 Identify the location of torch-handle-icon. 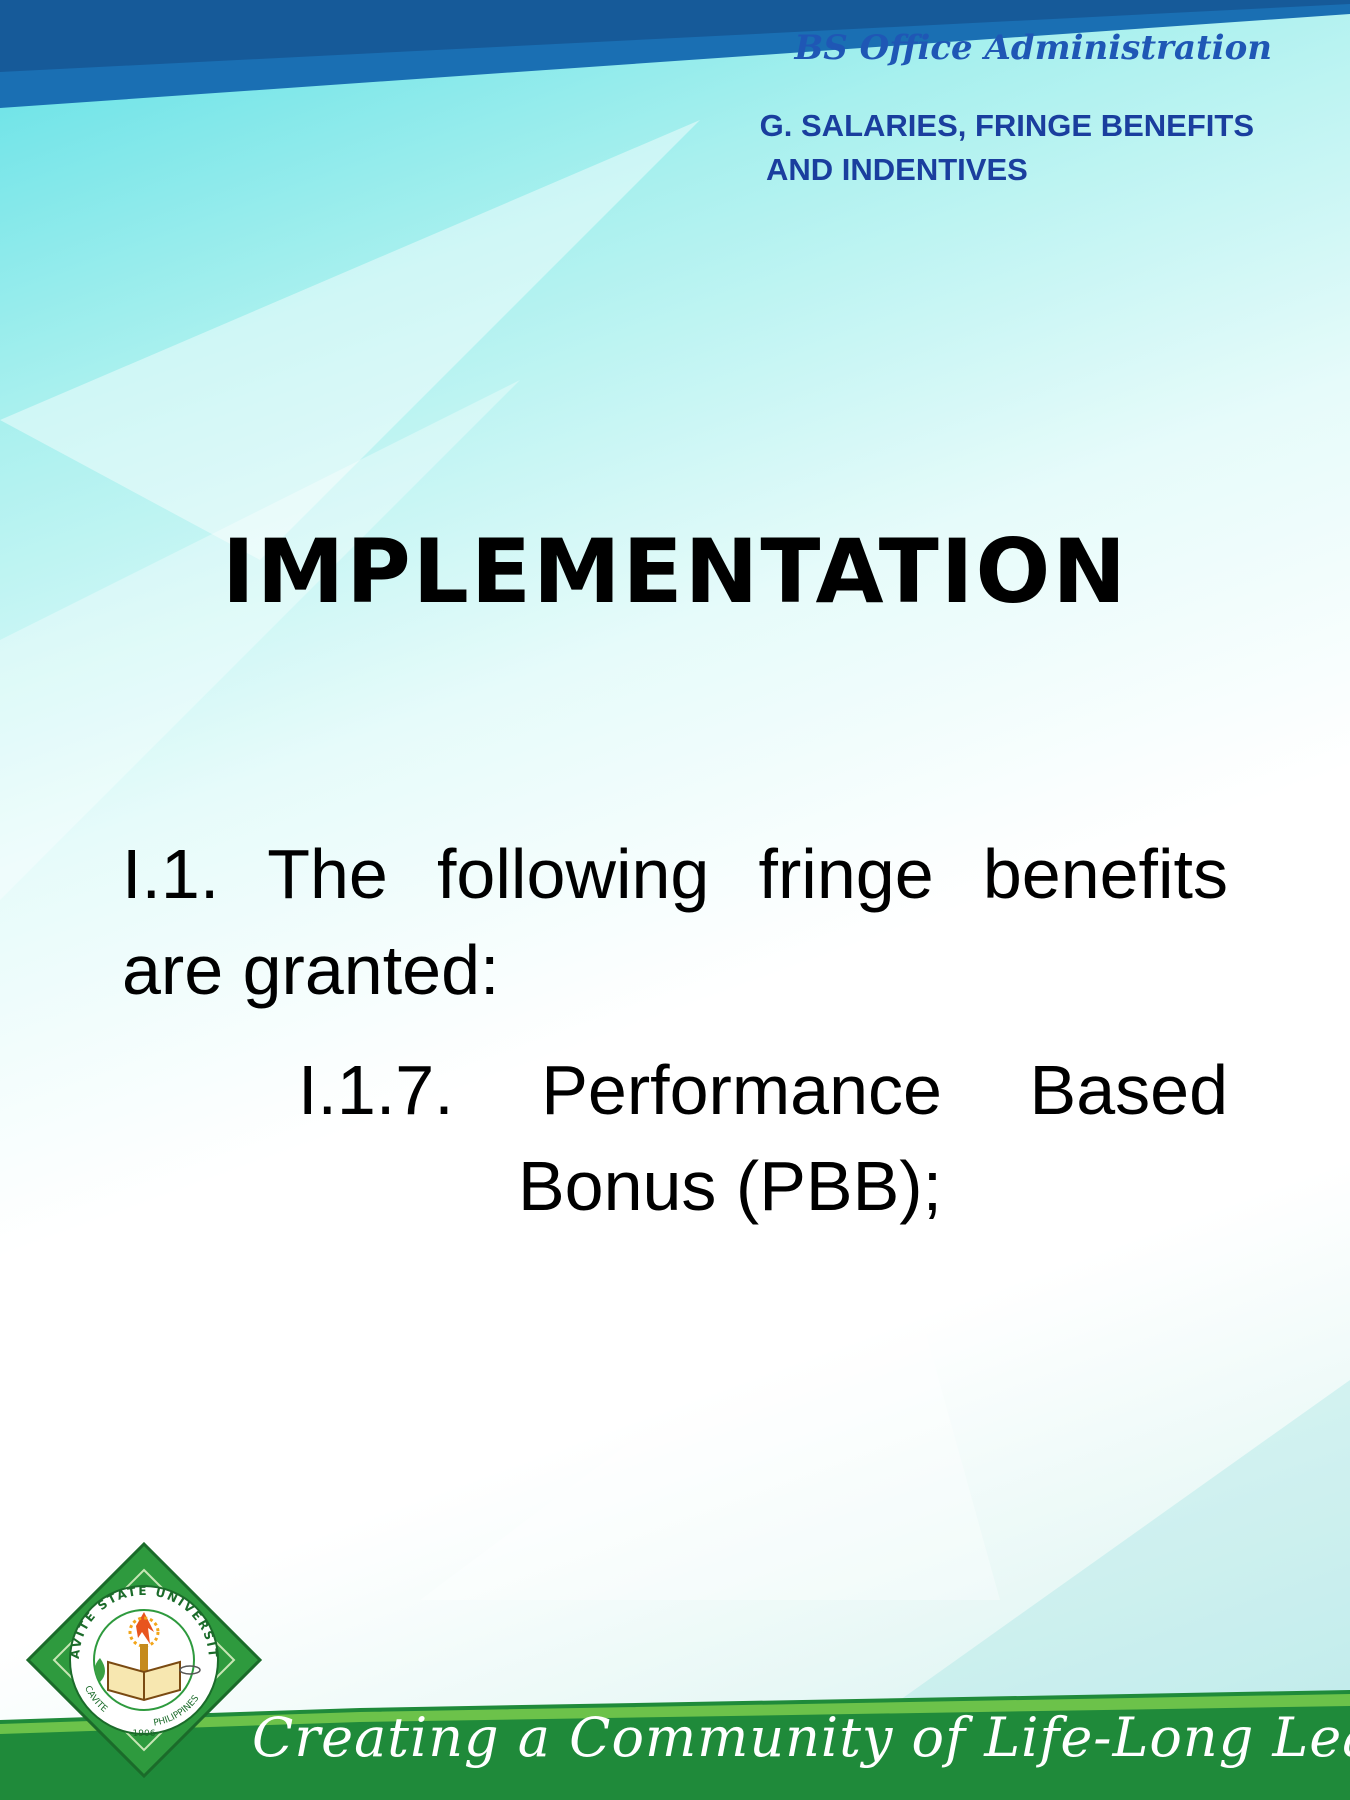
(144, 1659).